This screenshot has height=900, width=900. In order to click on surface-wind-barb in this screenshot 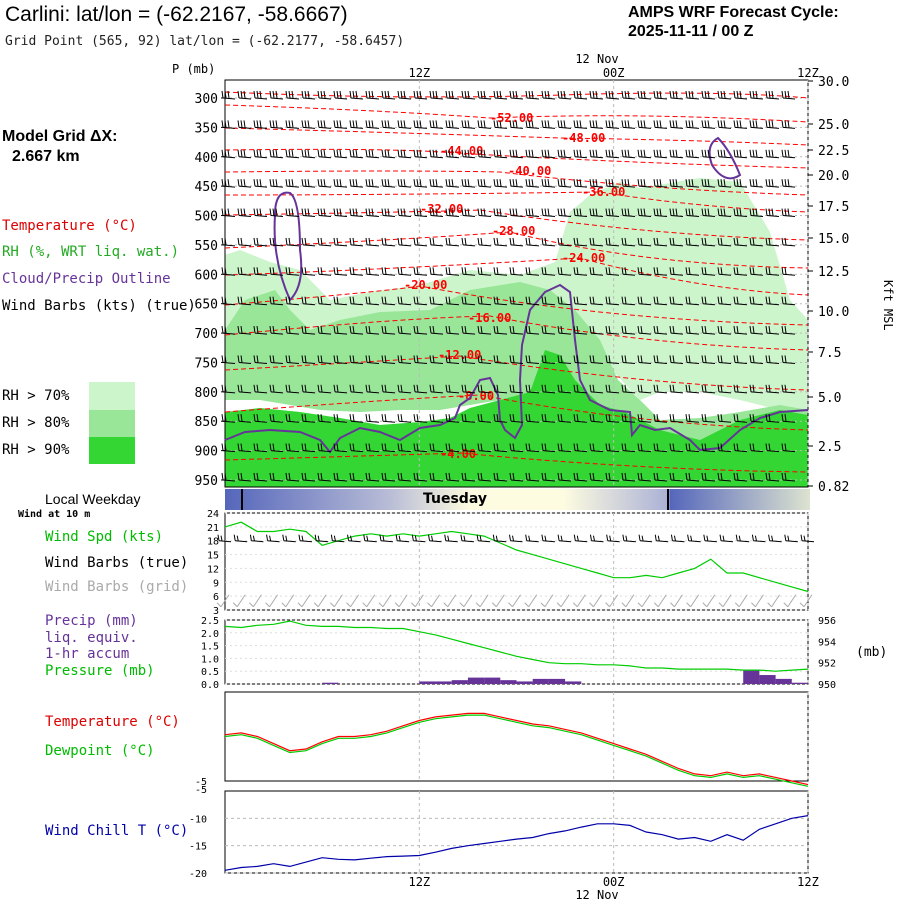, I will do `click(742, 538)`.